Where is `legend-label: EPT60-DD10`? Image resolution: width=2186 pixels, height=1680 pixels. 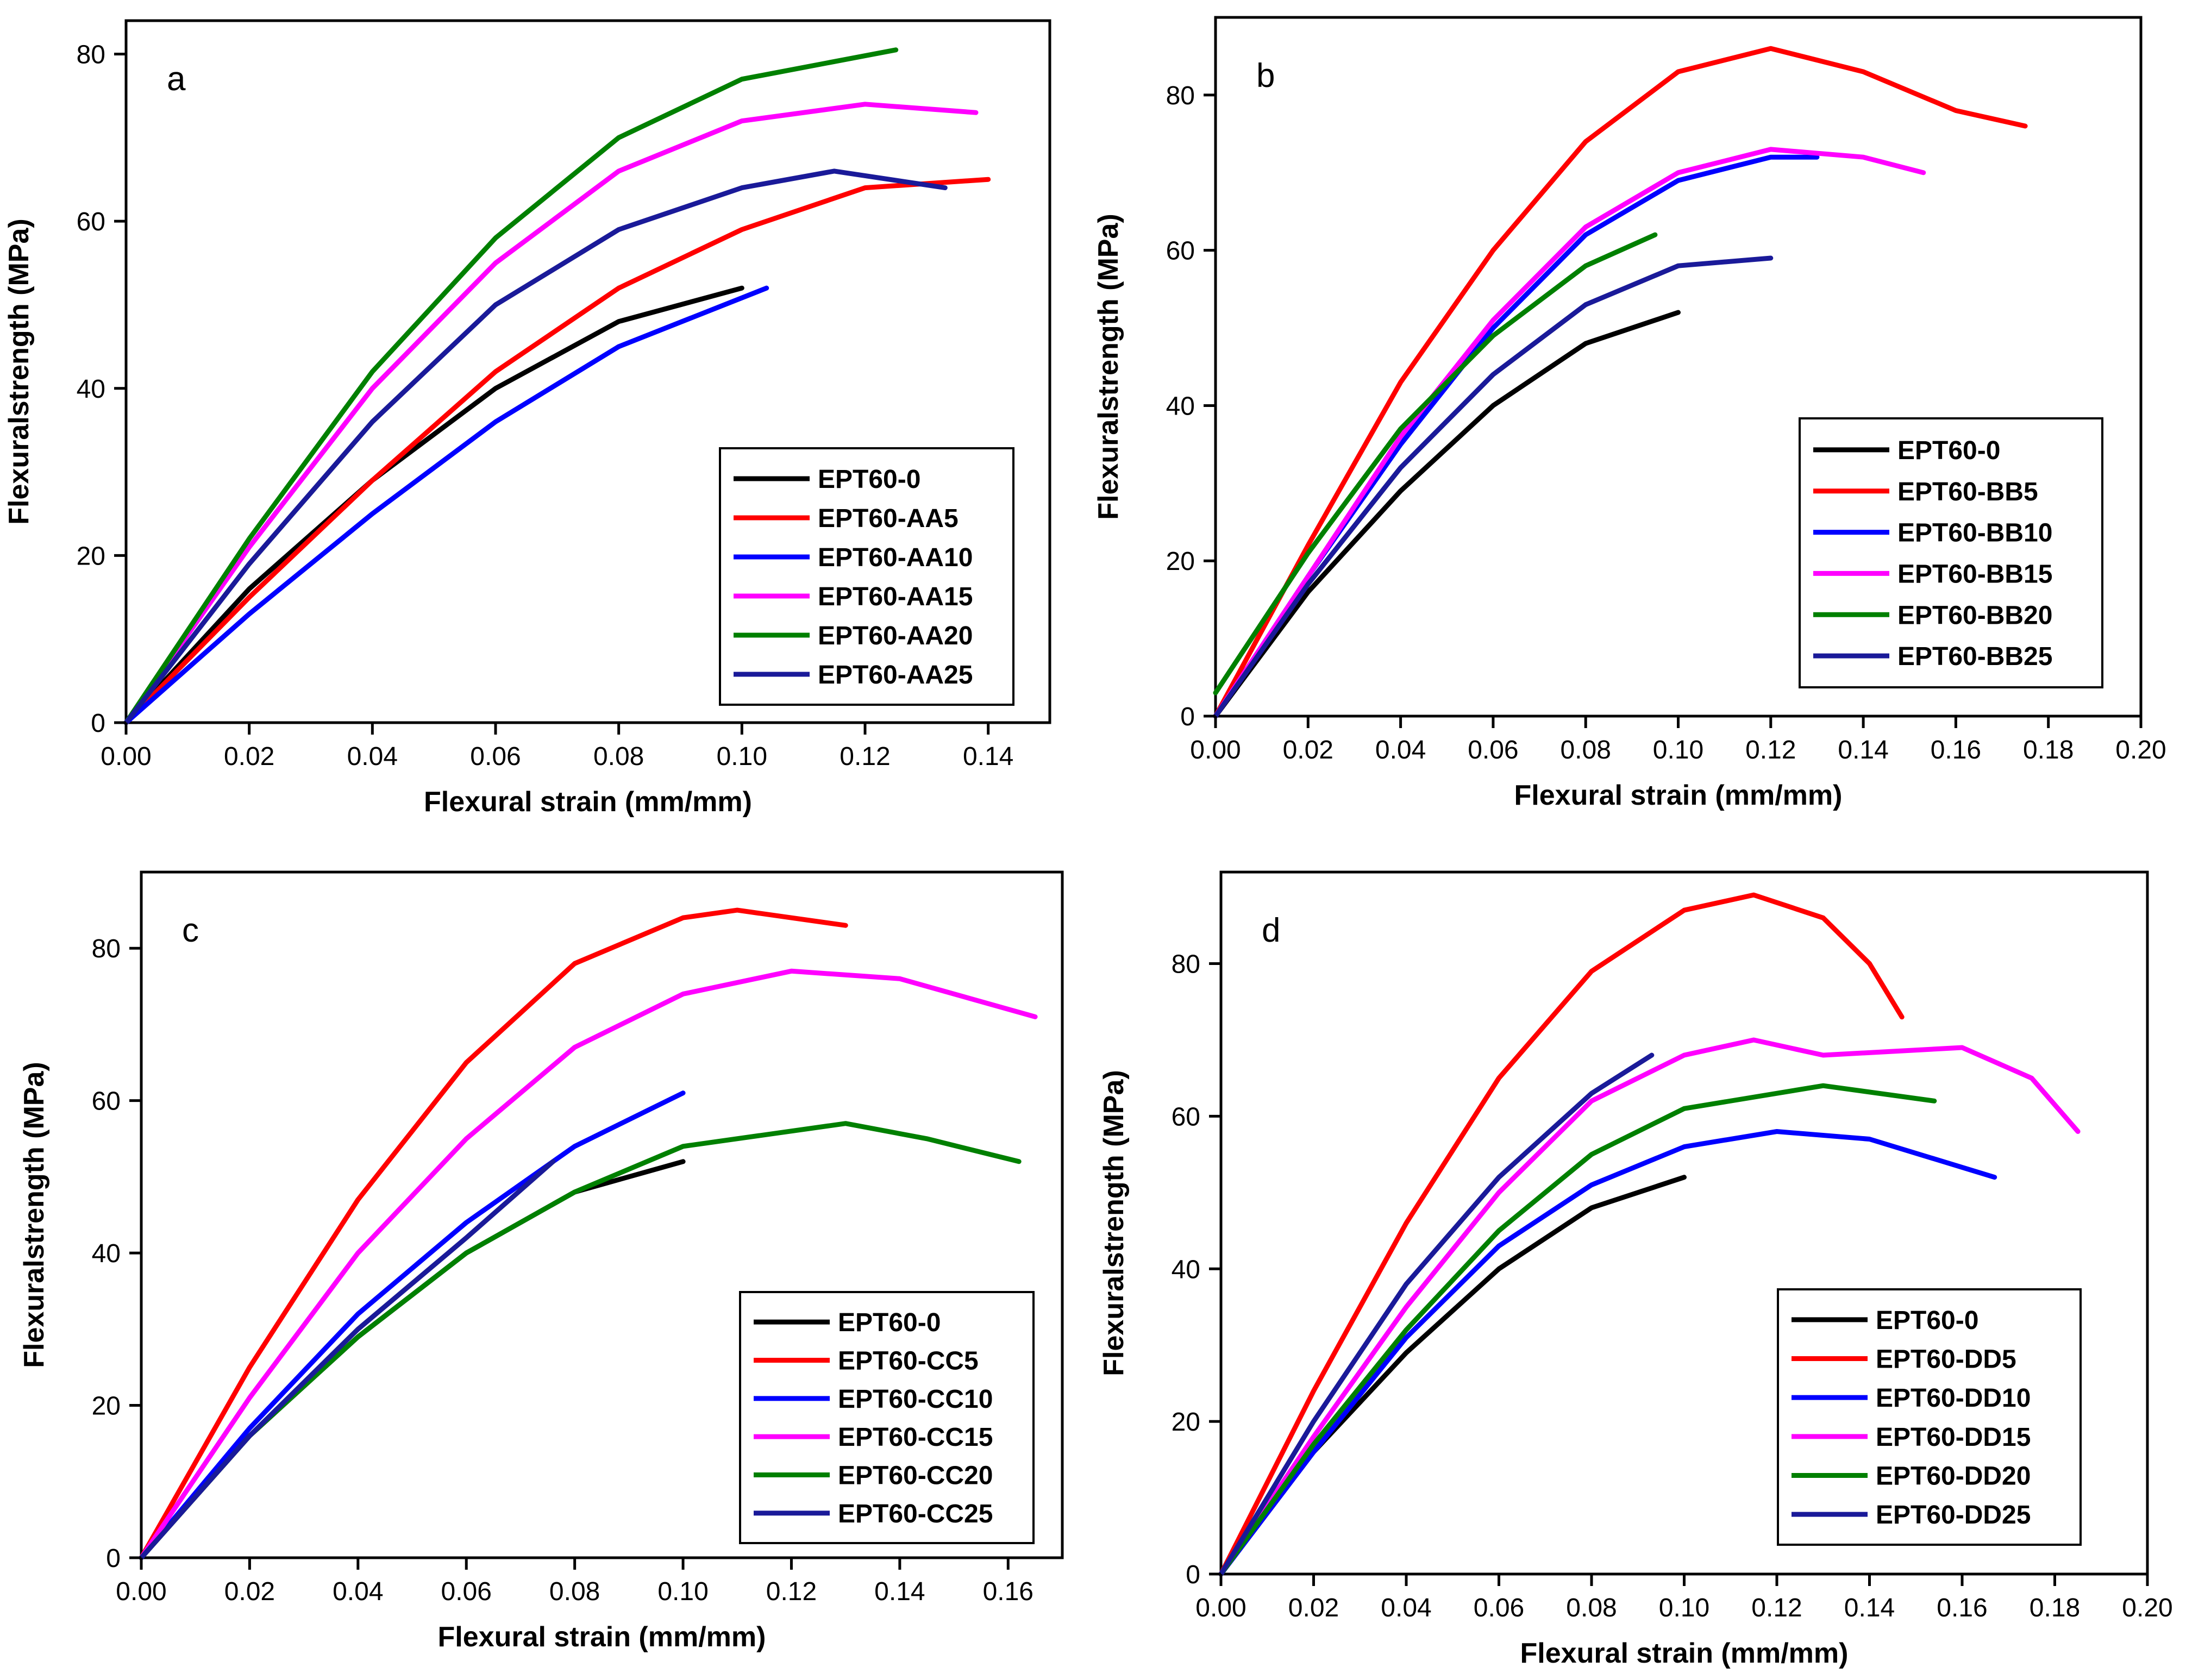 legend-label: EPT60-DD10 is located at coordinates (1953, 1398).